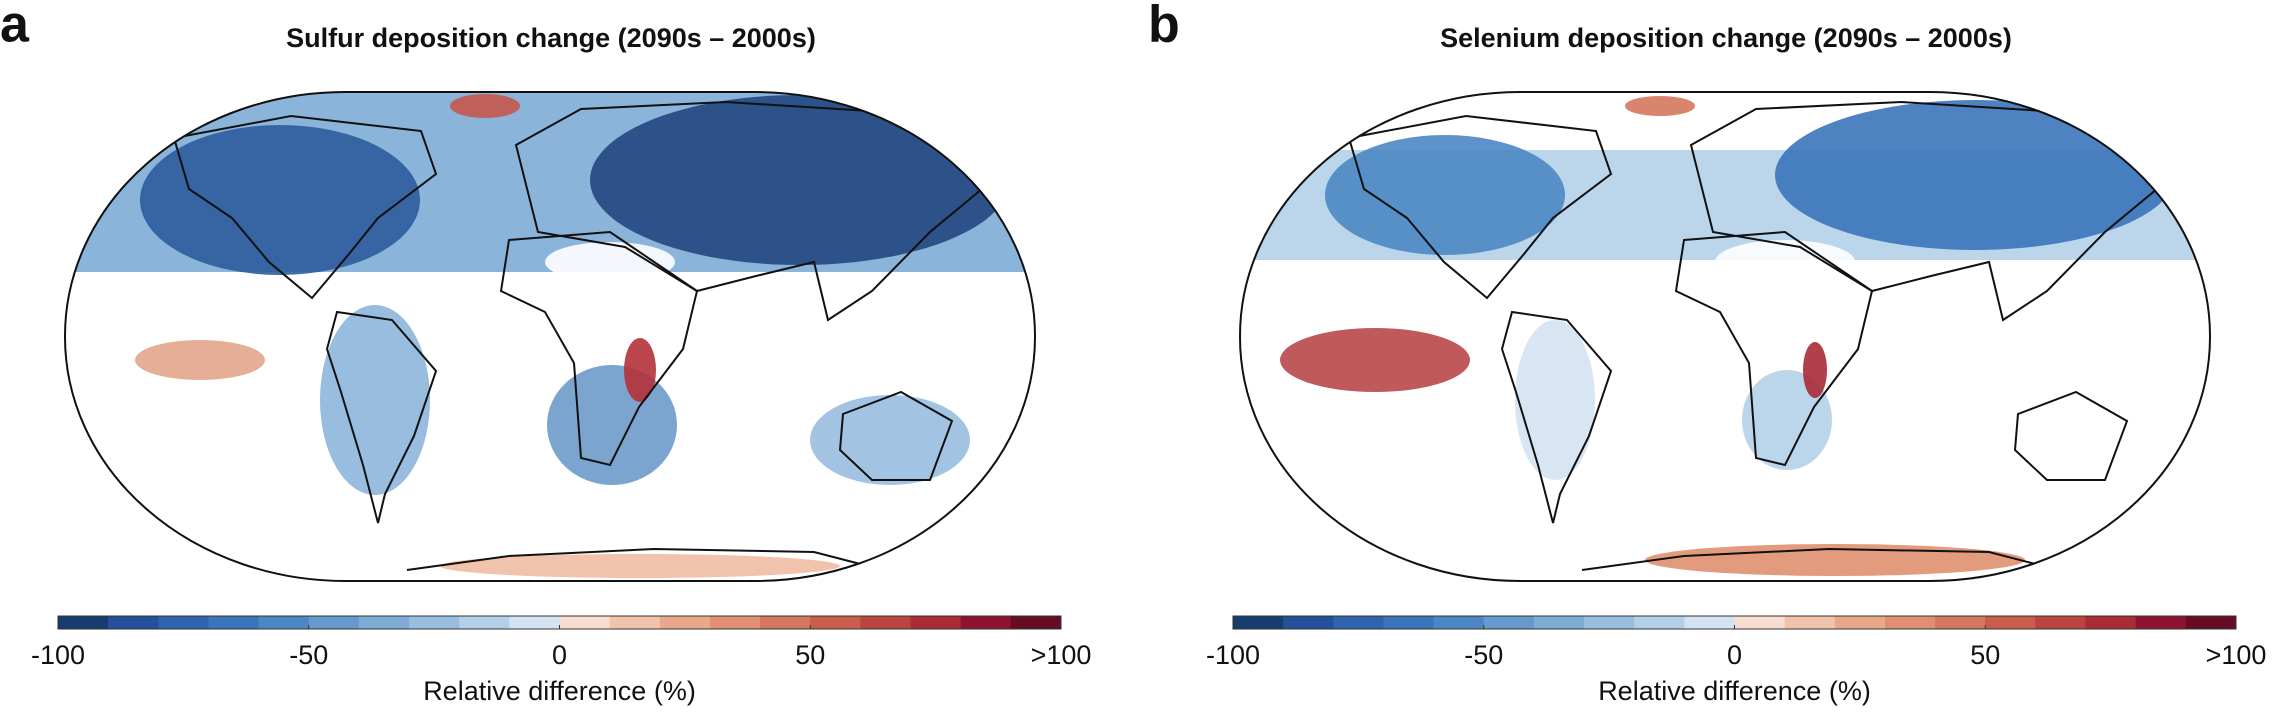  I want to click on panel-label: b, so click(1164, 27).